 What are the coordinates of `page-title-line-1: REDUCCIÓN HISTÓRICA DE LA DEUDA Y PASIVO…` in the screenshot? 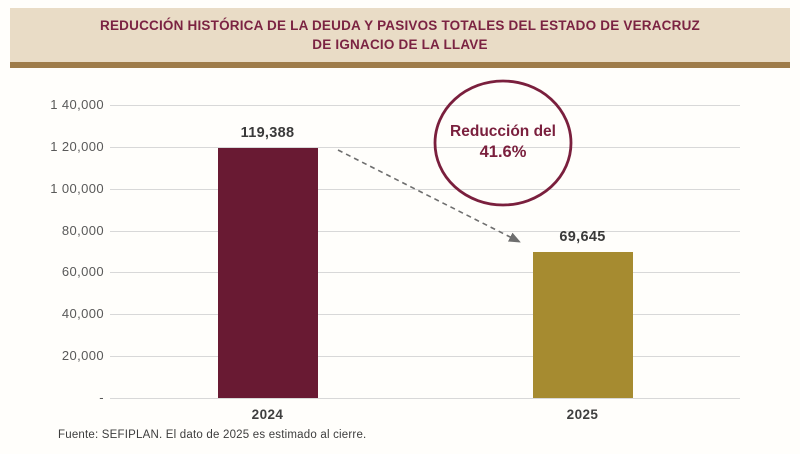 It's located at (400, 25).